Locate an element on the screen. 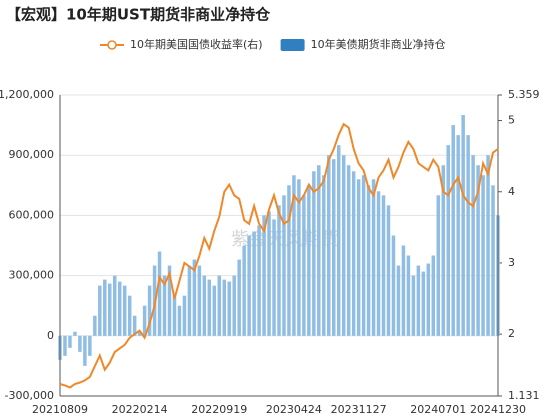 This screenshot has height=419, width=550. y2-tick-label: 5.359 is located at coordinates (524, 94).